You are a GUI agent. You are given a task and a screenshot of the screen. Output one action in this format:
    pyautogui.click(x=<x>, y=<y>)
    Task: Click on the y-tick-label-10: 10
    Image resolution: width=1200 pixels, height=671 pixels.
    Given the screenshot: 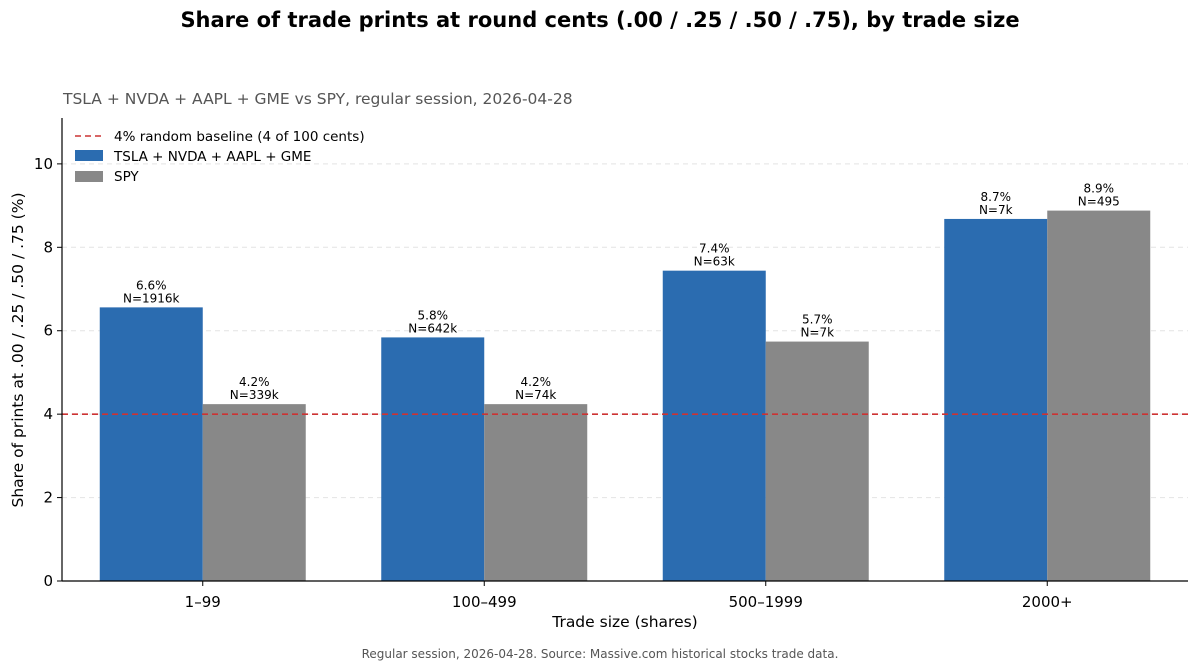 What is the action you would take?
    pyautogui.click(x=43, y=164)
    